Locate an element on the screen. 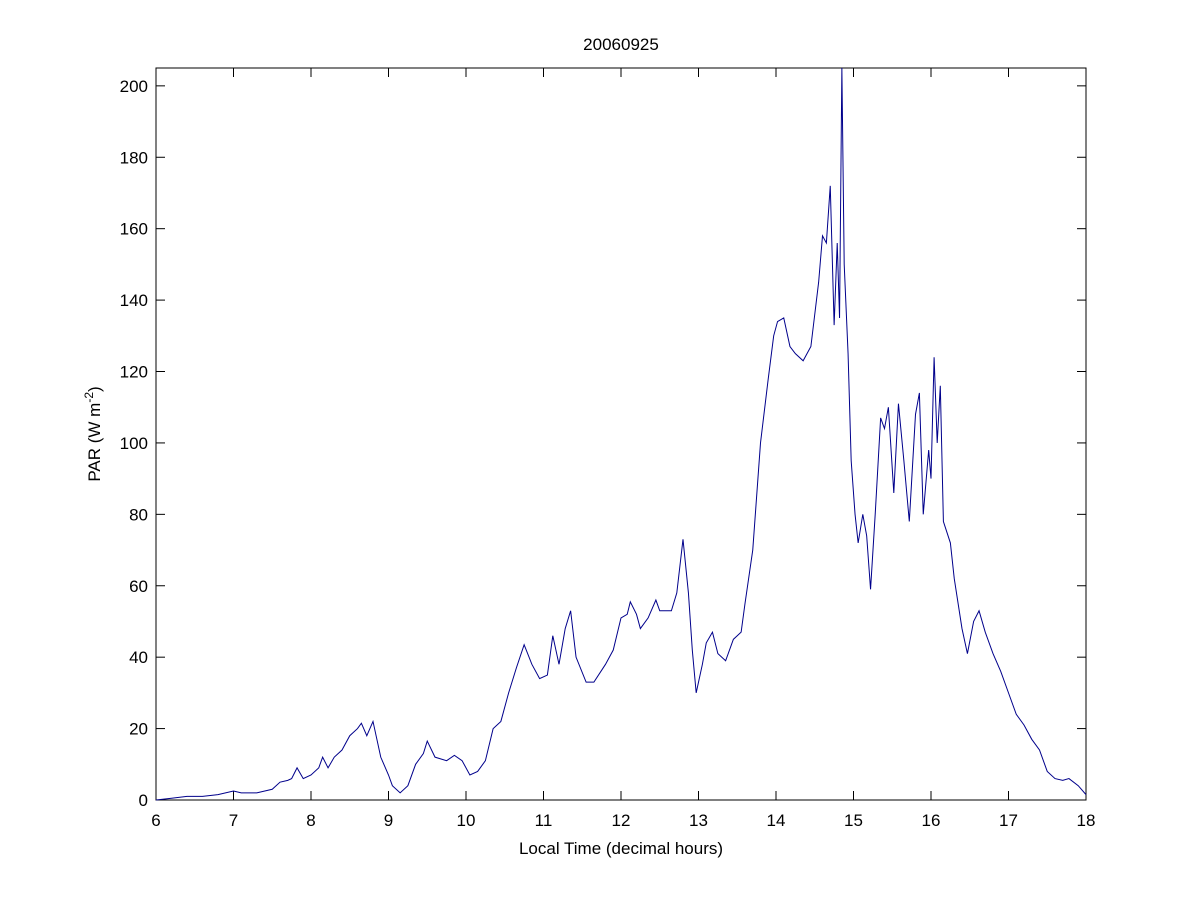 The height and width of the screenshot is (900, 1200). y-tick-label: 80 is located at coordinates (138, 514).